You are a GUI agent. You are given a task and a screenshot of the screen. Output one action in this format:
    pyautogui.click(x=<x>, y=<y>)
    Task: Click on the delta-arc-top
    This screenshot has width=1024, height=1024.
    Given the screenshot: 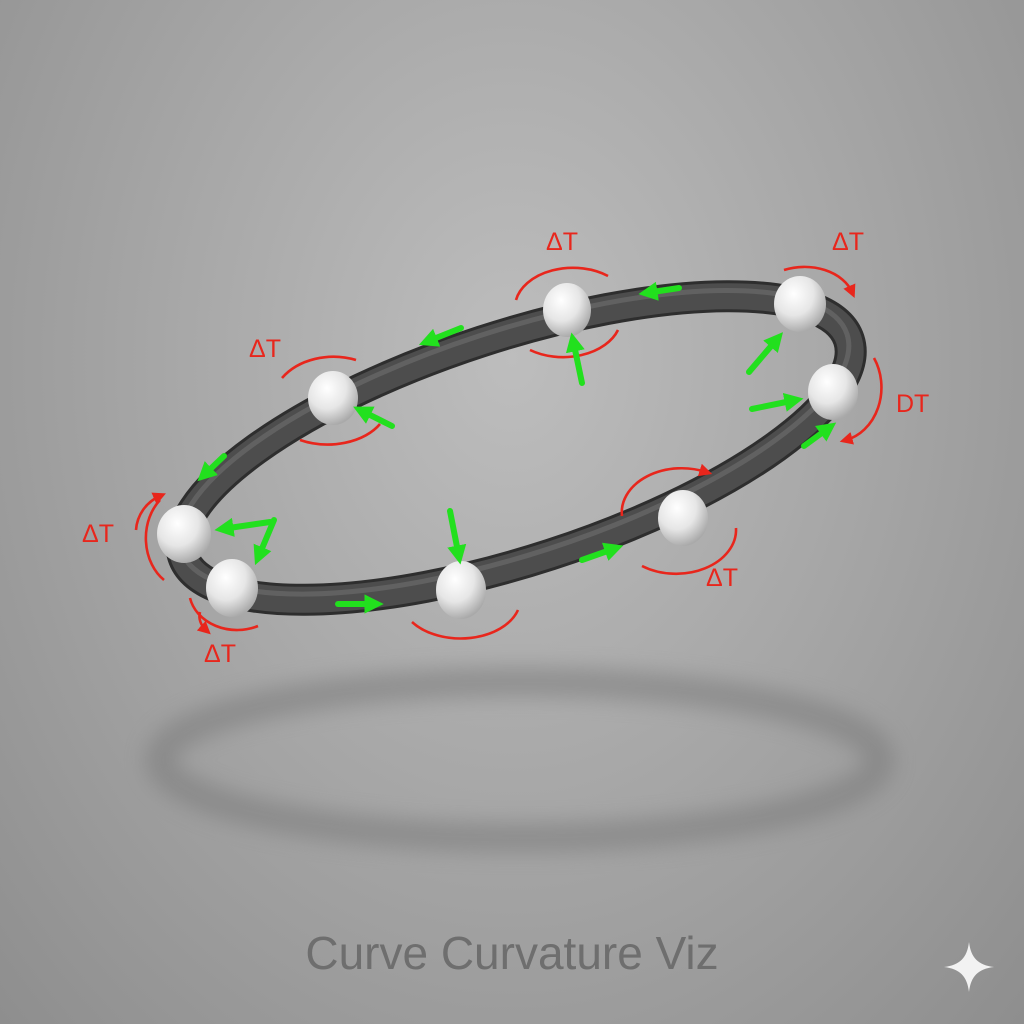 What is the action you would take?
    pyautogui.click(x=561, y=283)
    